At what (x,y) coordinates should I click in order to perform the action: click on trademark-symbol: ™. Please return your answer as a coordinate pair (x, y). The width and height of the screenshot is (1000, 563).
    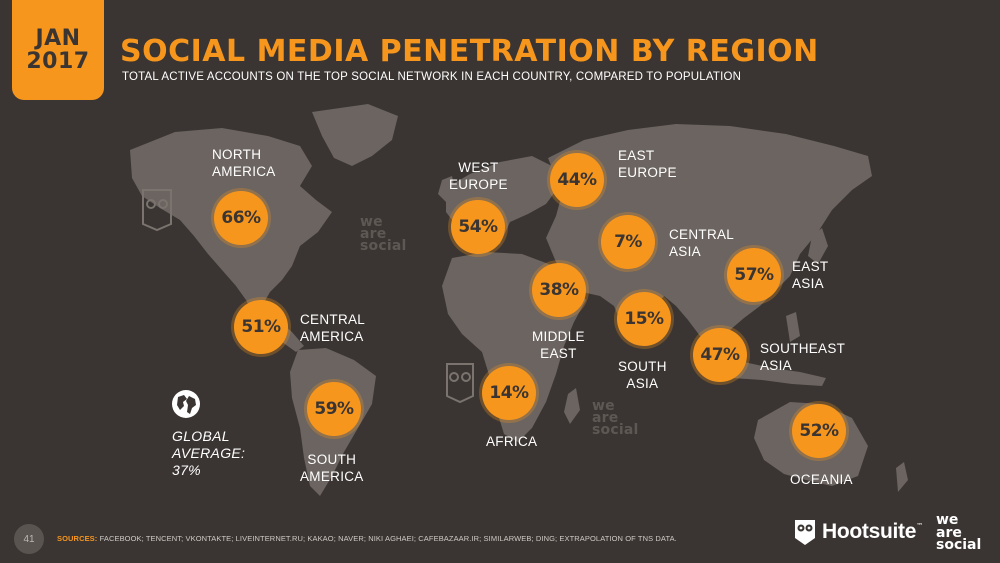
    Looking at the image, I should click on (920, 526).